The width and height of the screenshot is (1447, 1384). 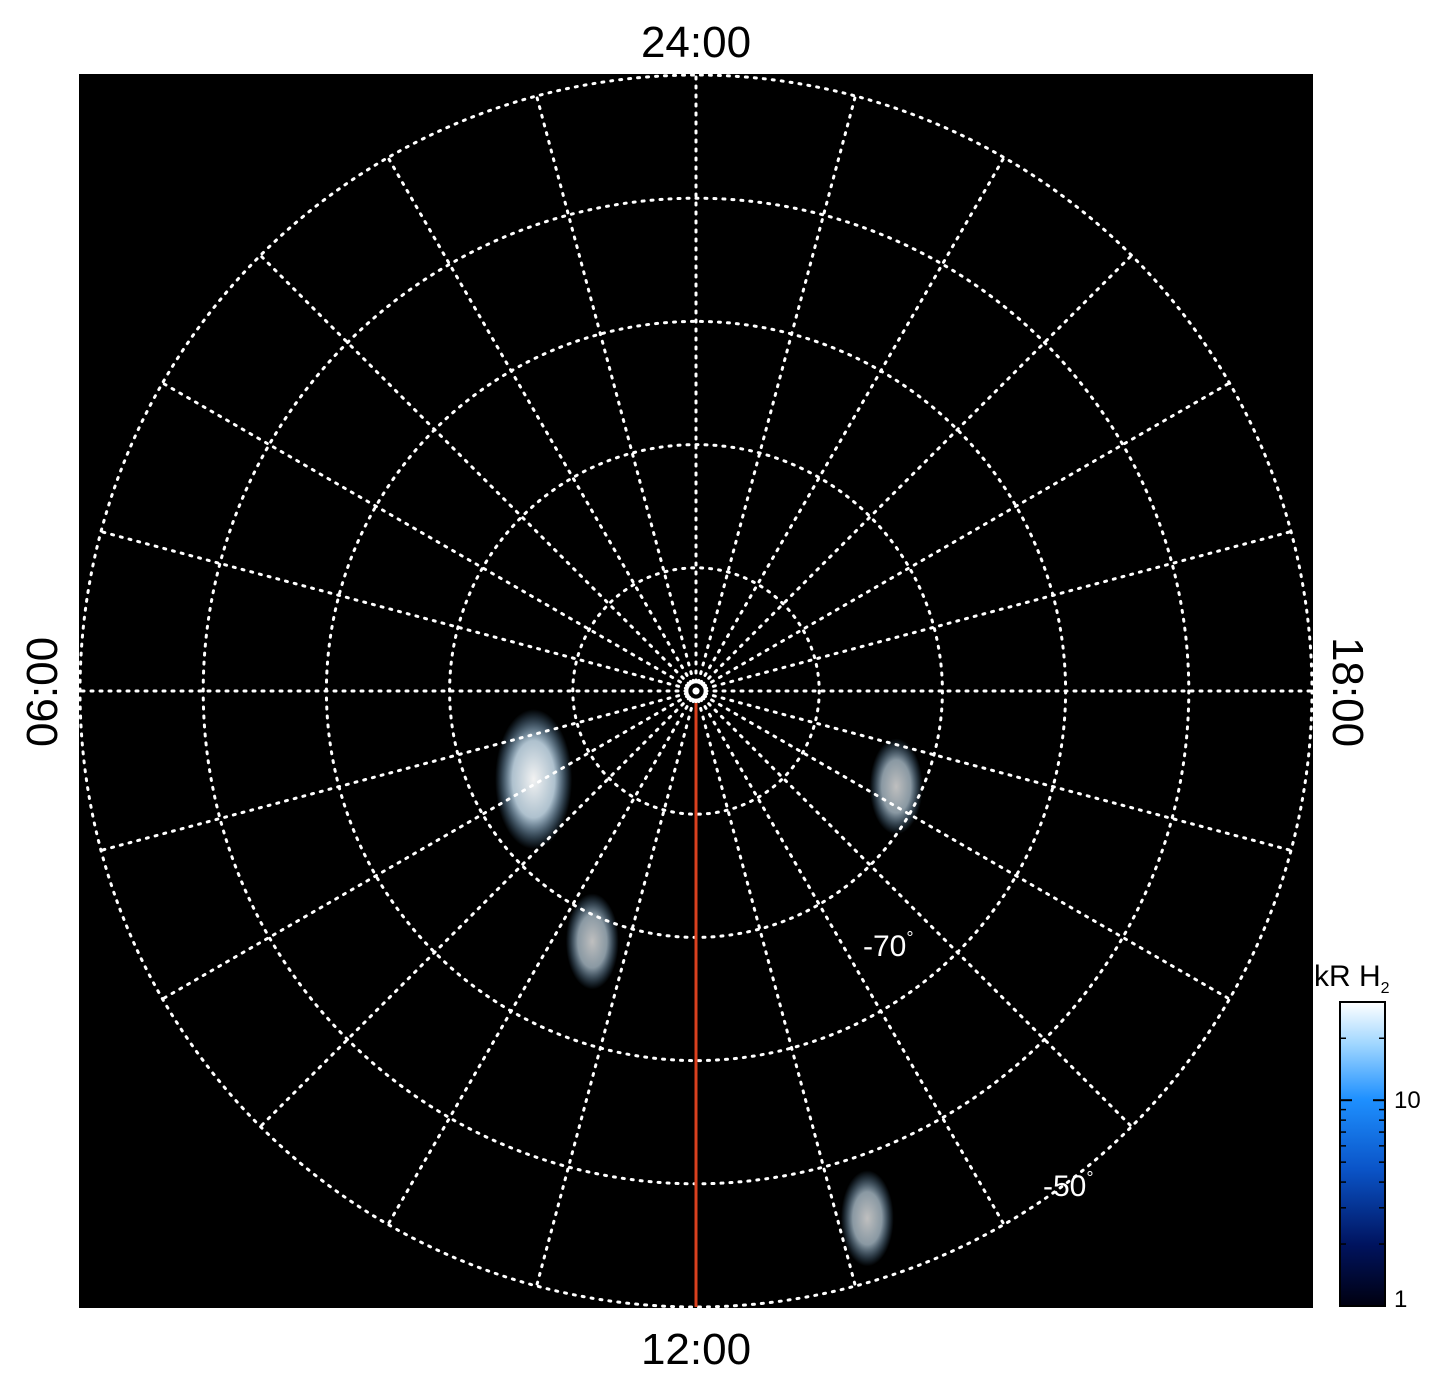 I want to click on latitude-circle, so click(x=696, y=691).